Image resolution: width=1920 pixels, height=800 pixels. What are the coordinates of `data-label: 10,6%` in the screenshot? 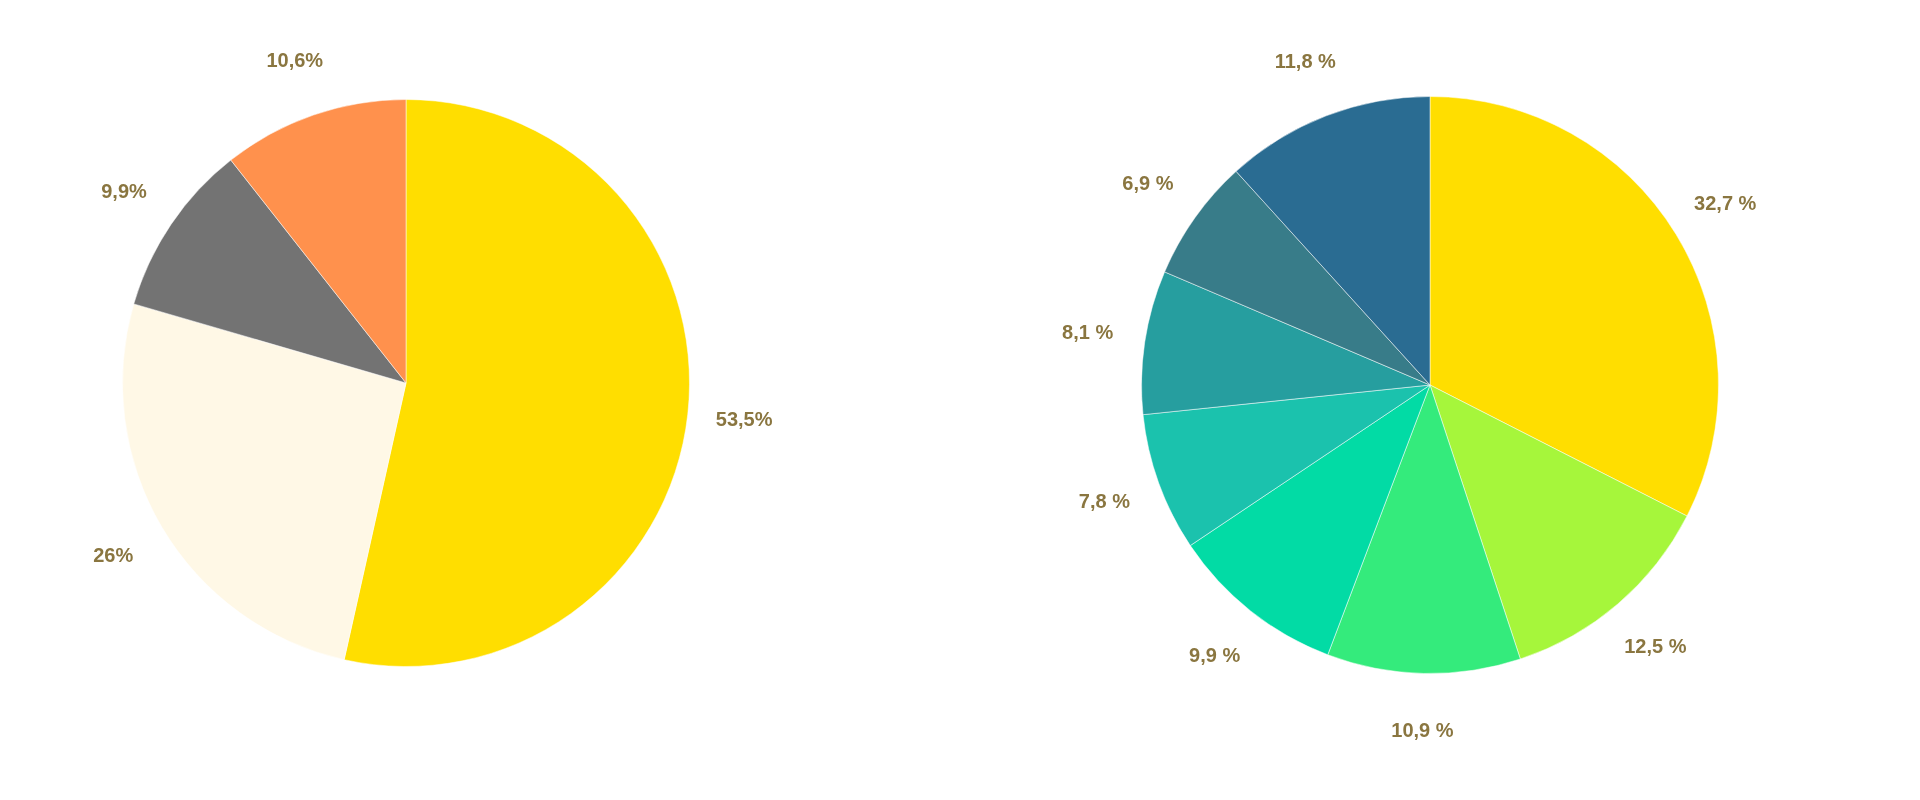 It's located at (295, 60).